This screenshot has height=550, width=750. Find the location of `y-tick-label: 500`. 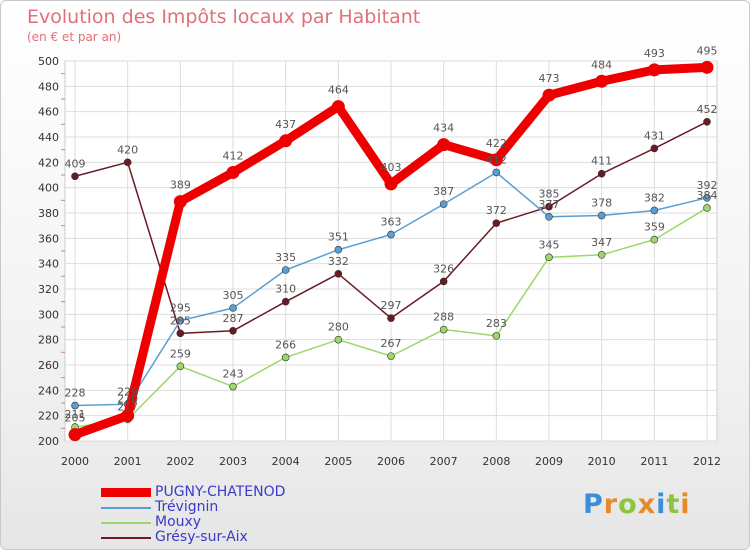

y-tick-label: 500 is located at coordinates (48, 61).